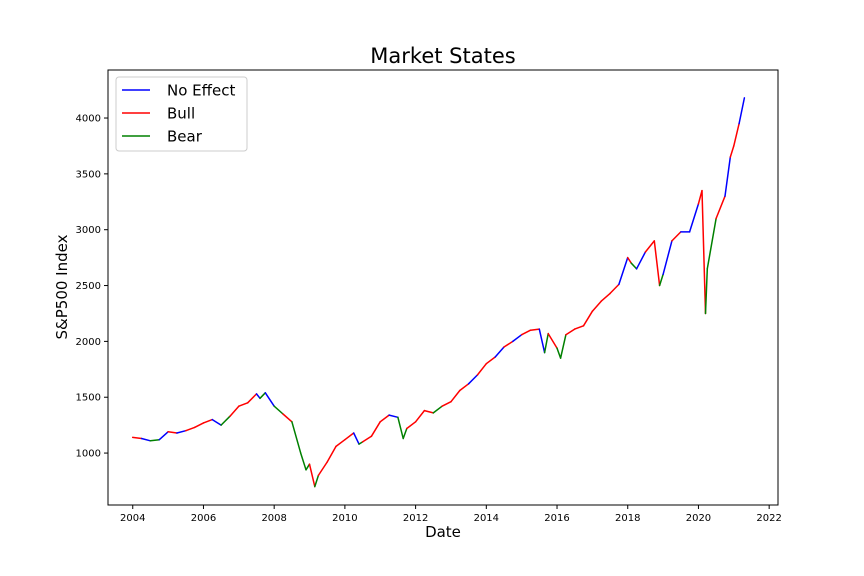  What do you see at coordinates (768, 518) in the screenshot?
I see `x-tick-label: 2022` at bounding box center [768, 518].